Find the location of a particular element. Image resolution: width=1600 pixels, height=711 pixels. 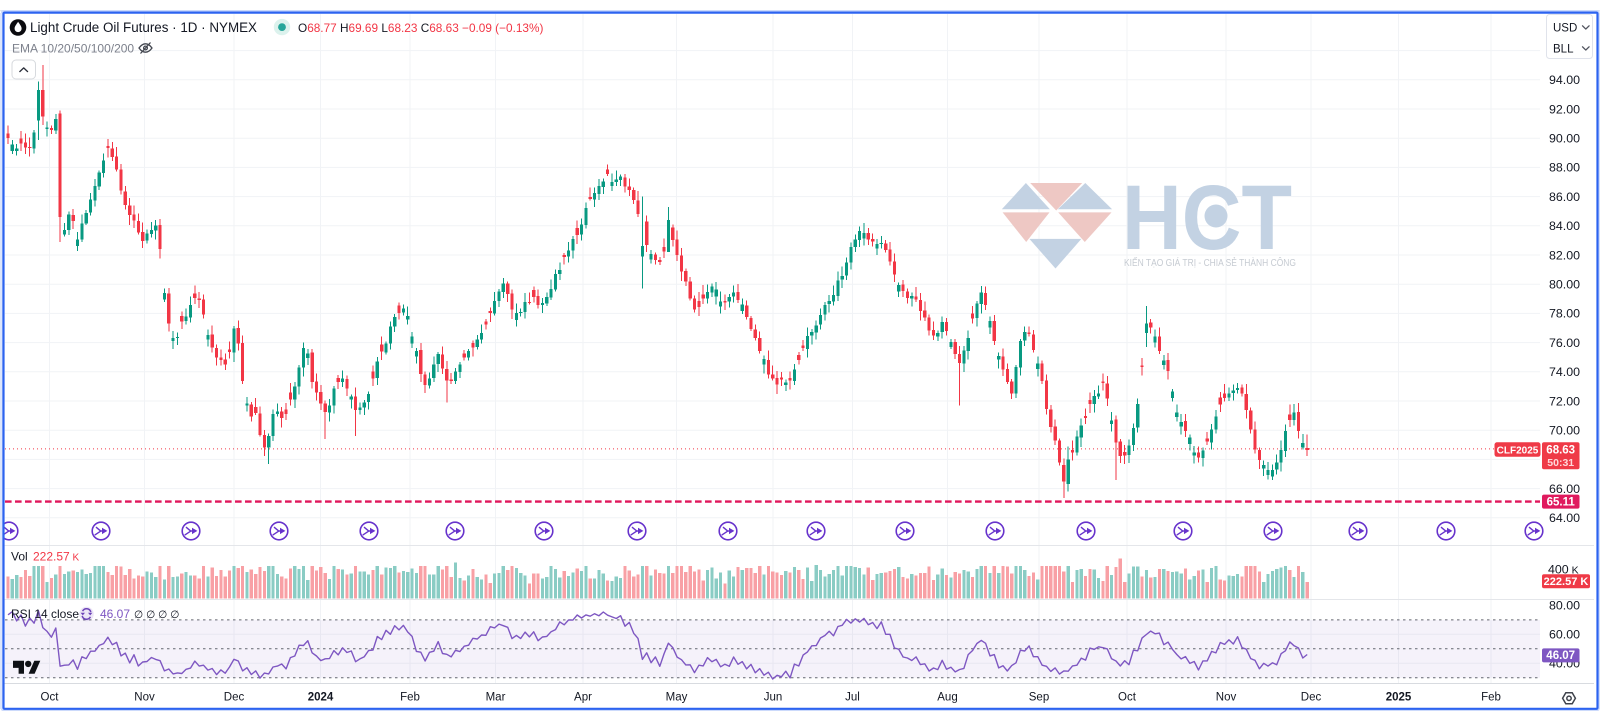

svg-text: 60.00 is located at coordinates (1564, 635).